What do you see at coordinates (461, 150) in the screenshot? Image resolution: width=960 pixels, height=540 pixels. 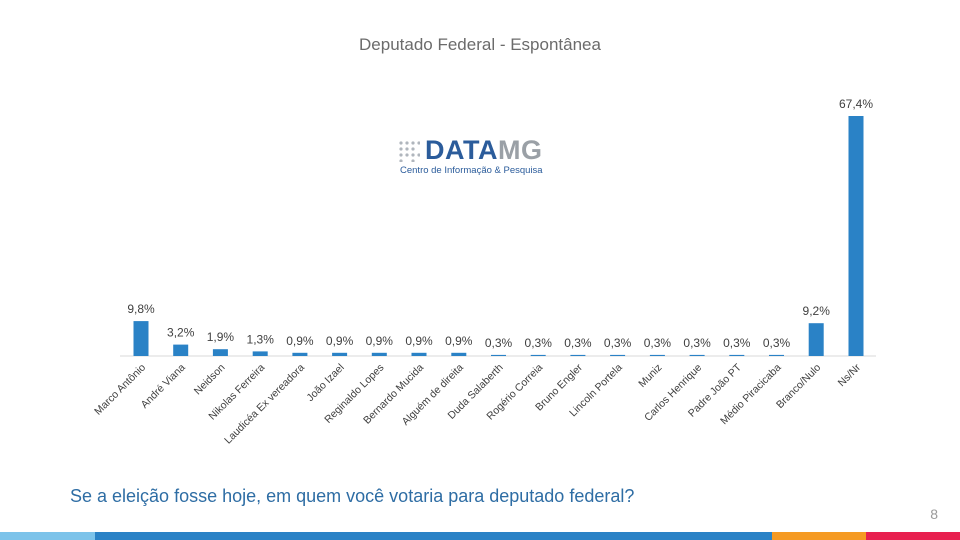 I see `logo-brand-data: DATA` at bounding box center [461, 150].